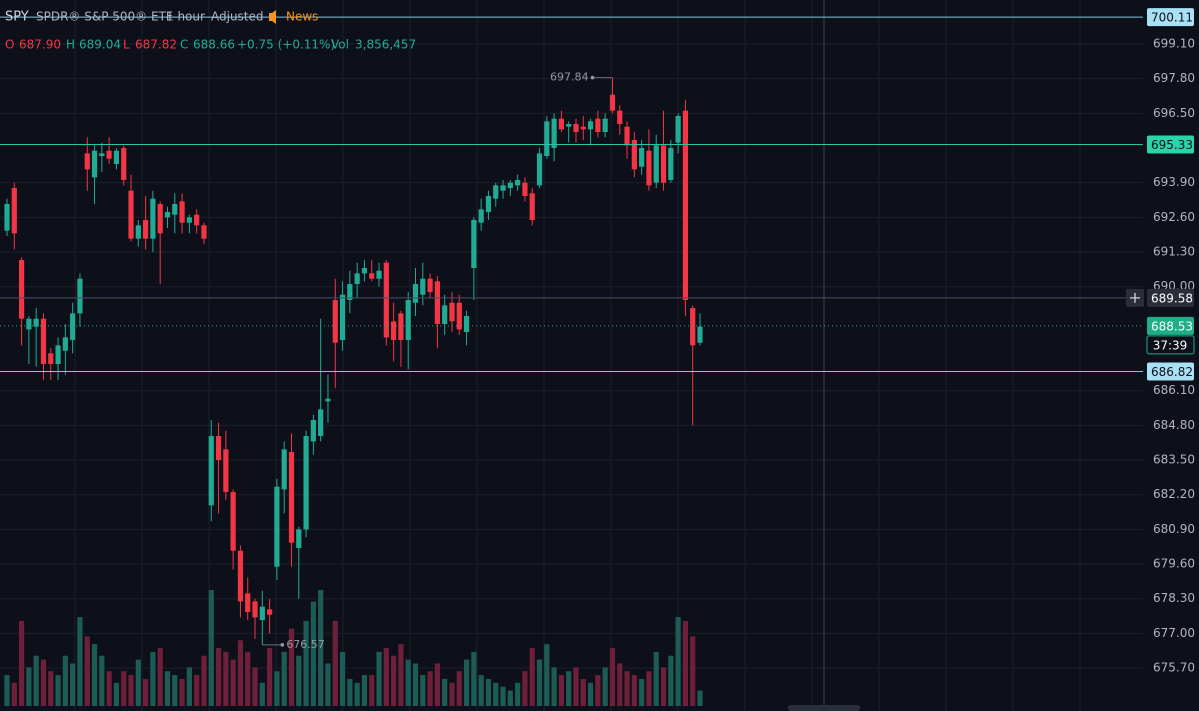  Describe the element at coordinates (1174, 460) in the screenshot. I see `y-tick-label: 683.50` at that location.